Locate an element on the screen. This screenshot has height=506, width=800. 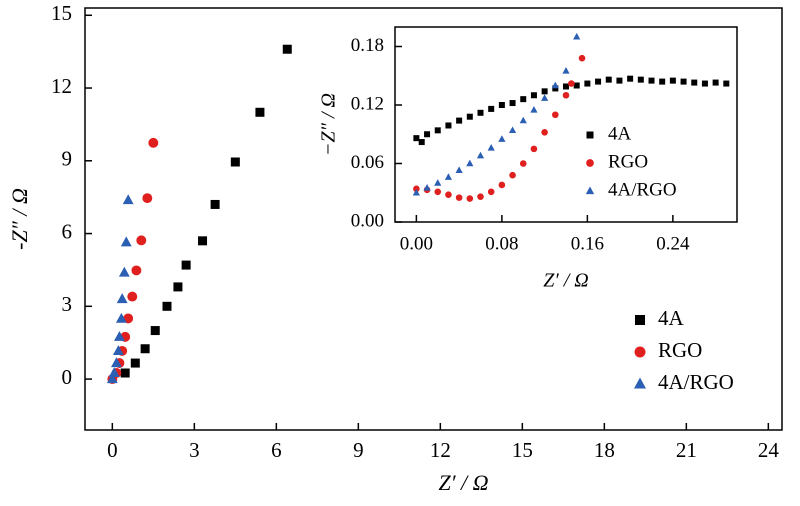
y-tick-label: 15 is located at coordinates (61, 13).